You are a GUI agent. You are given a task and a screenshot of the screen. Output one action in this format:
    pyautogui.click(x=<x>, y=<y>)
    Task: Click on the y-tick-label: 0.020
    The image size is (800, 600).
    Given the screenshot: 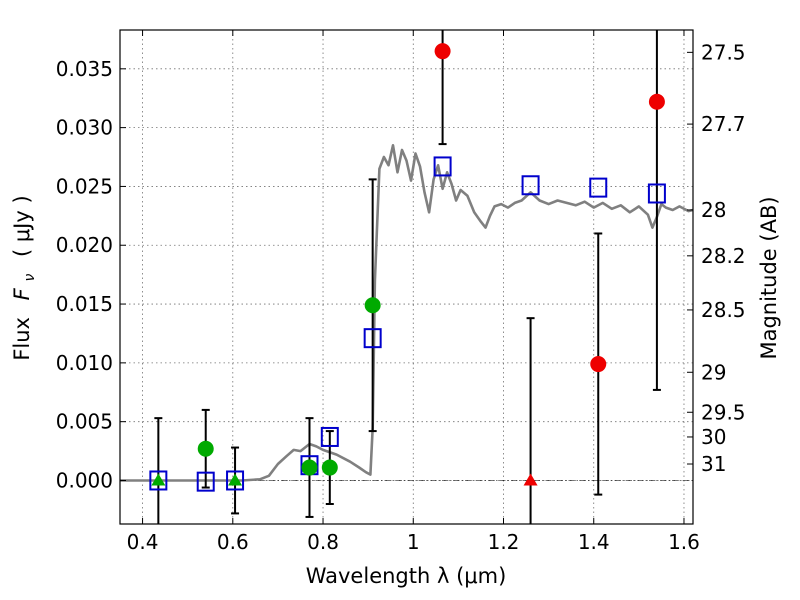 What is the action you would take?
    pyautogui.click(x=84, y=245)
    